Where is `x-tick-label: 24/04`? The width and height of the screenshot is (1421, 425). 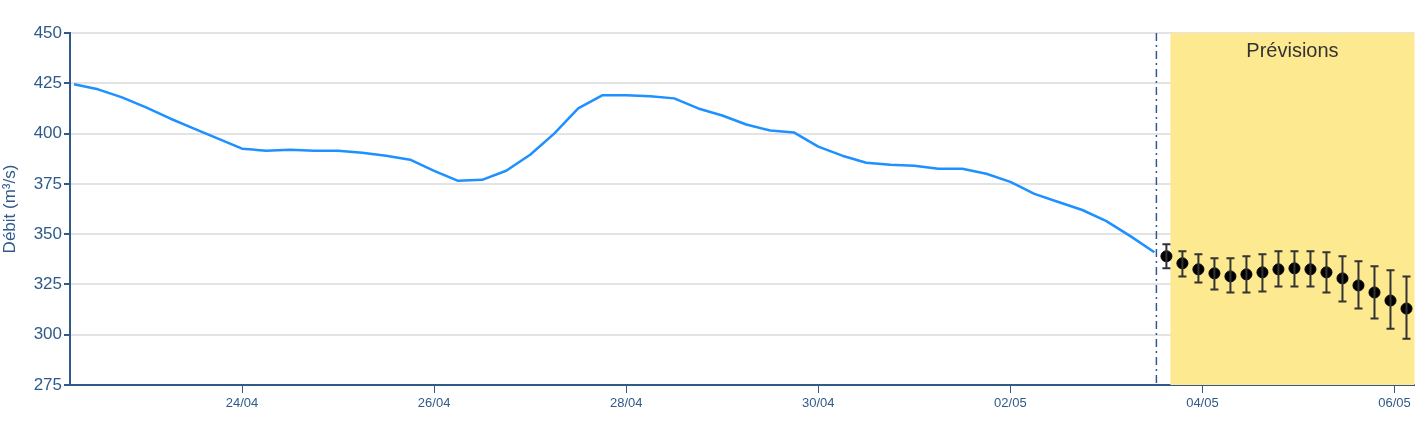
x-tick-label: 24/04 is located at coordinates (242, 403).